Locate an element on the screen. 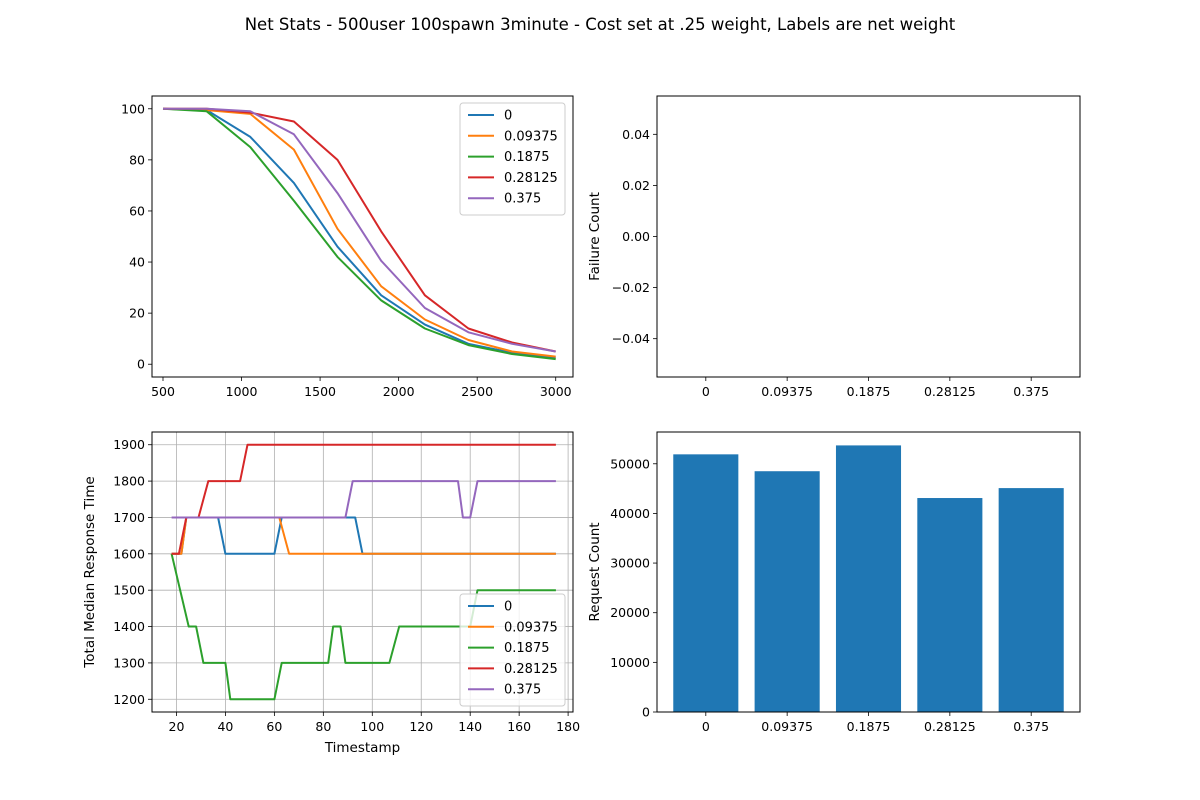 This screenshot has width=1200, height=800. bottom-left-ytick-label: 1400 is located at coordinates (129, 626).